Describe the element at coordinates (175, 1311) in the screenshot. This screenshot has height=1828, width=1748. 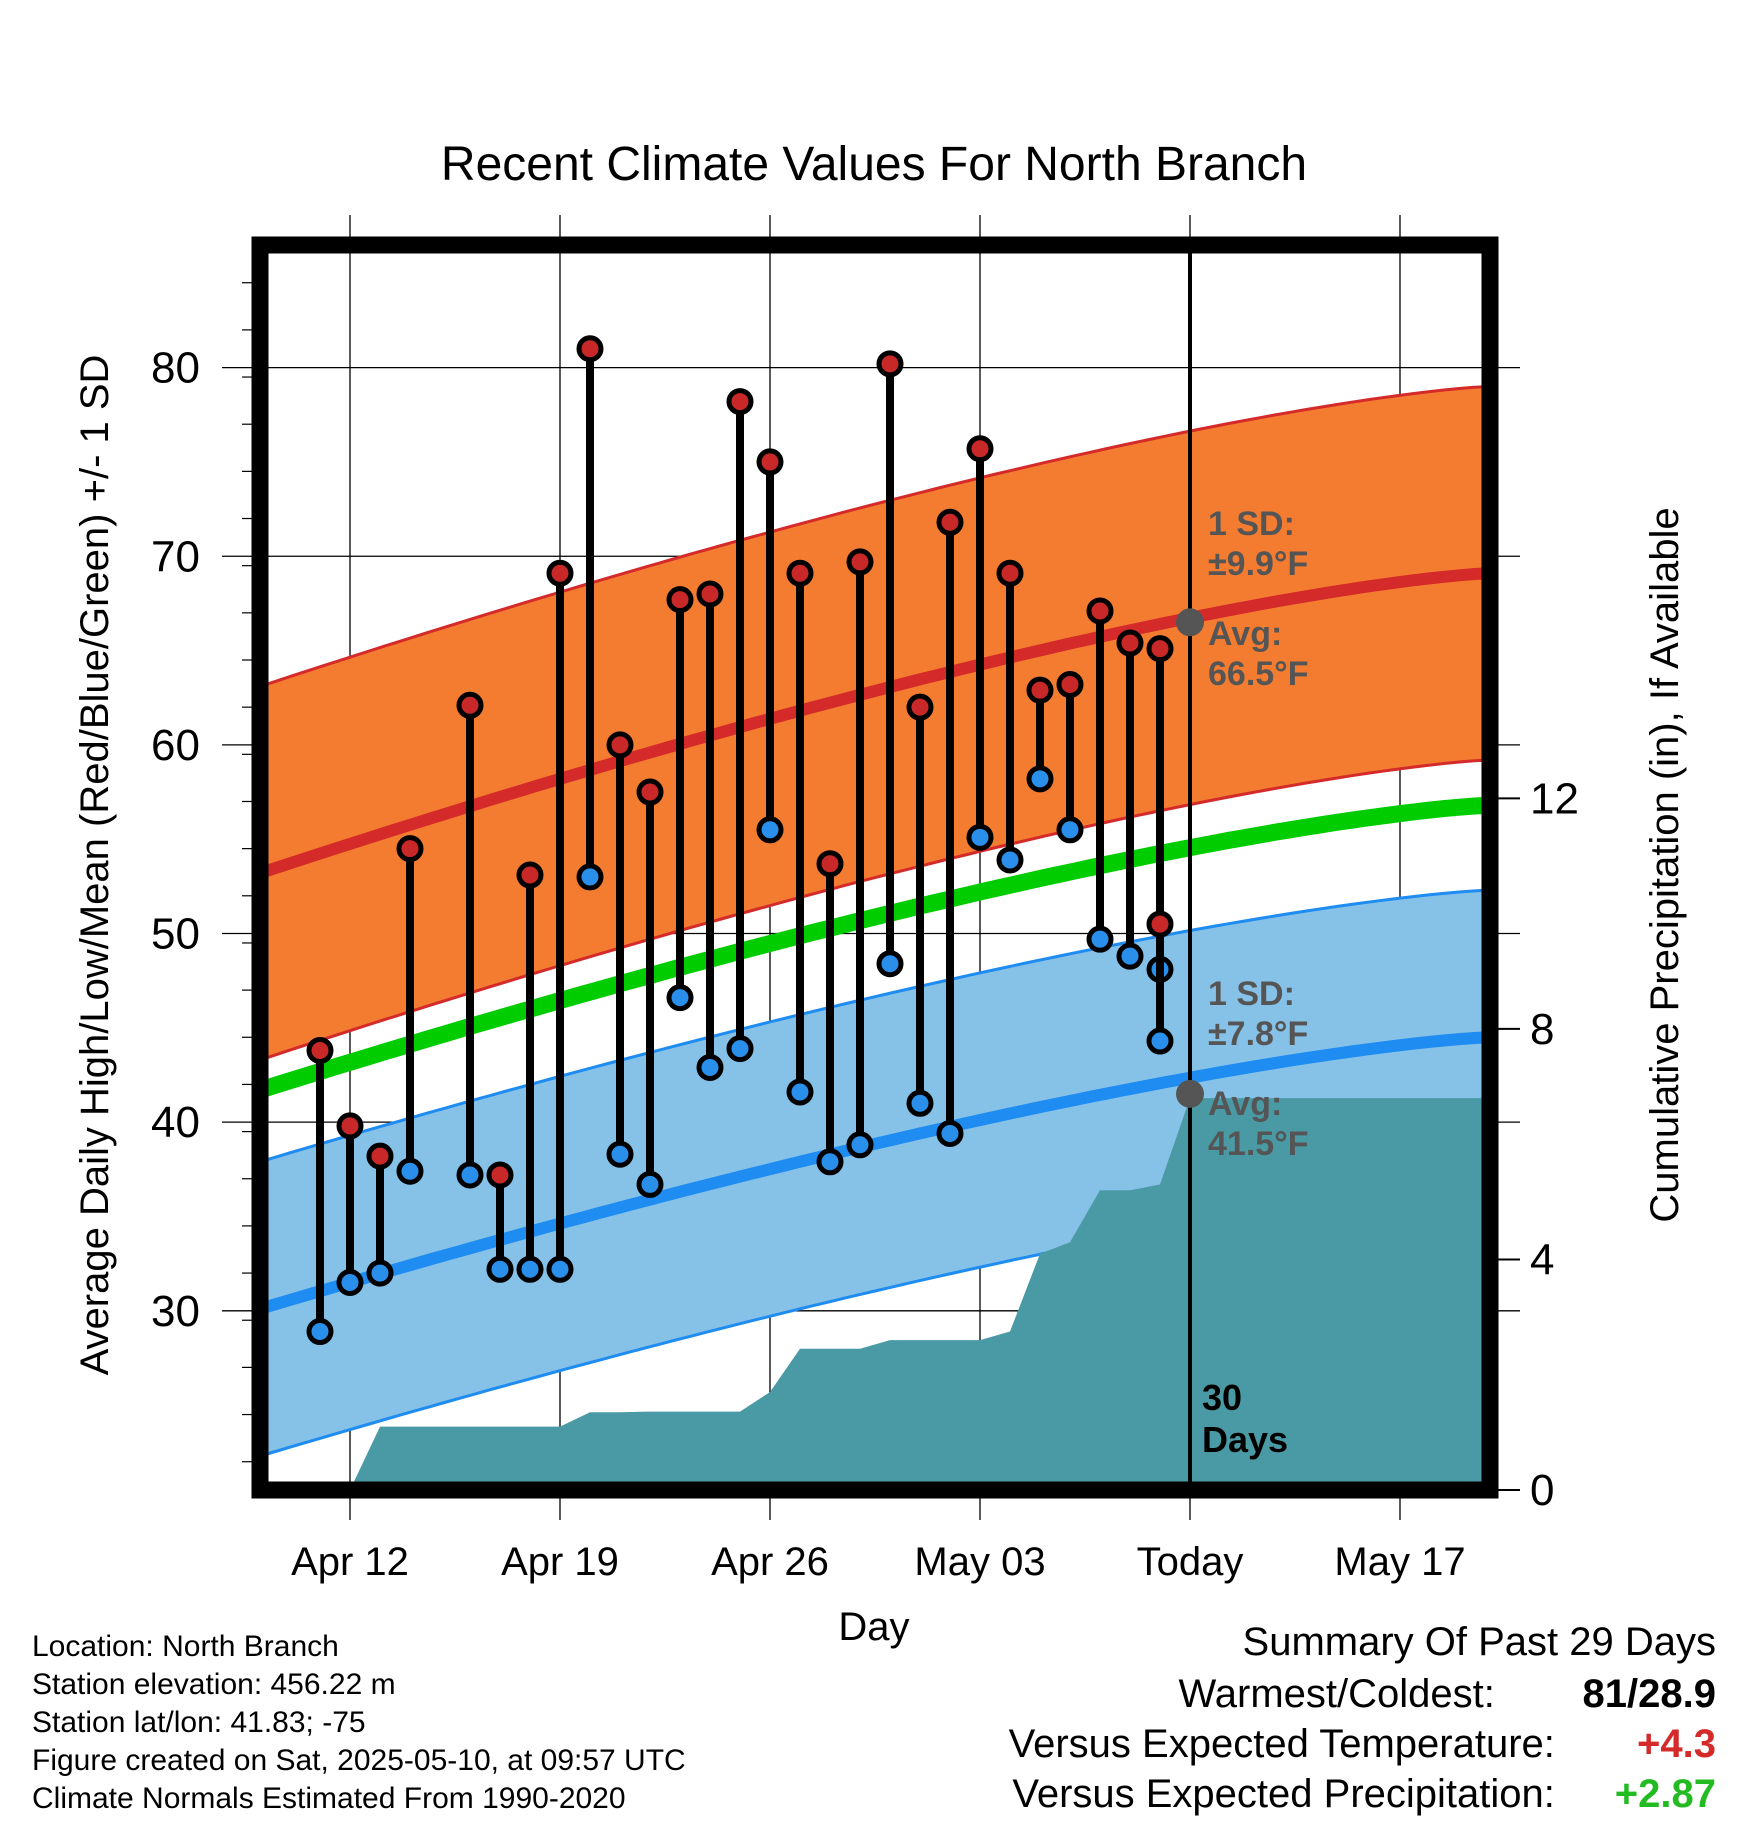
I see `y-tick-label: 30` at that location.